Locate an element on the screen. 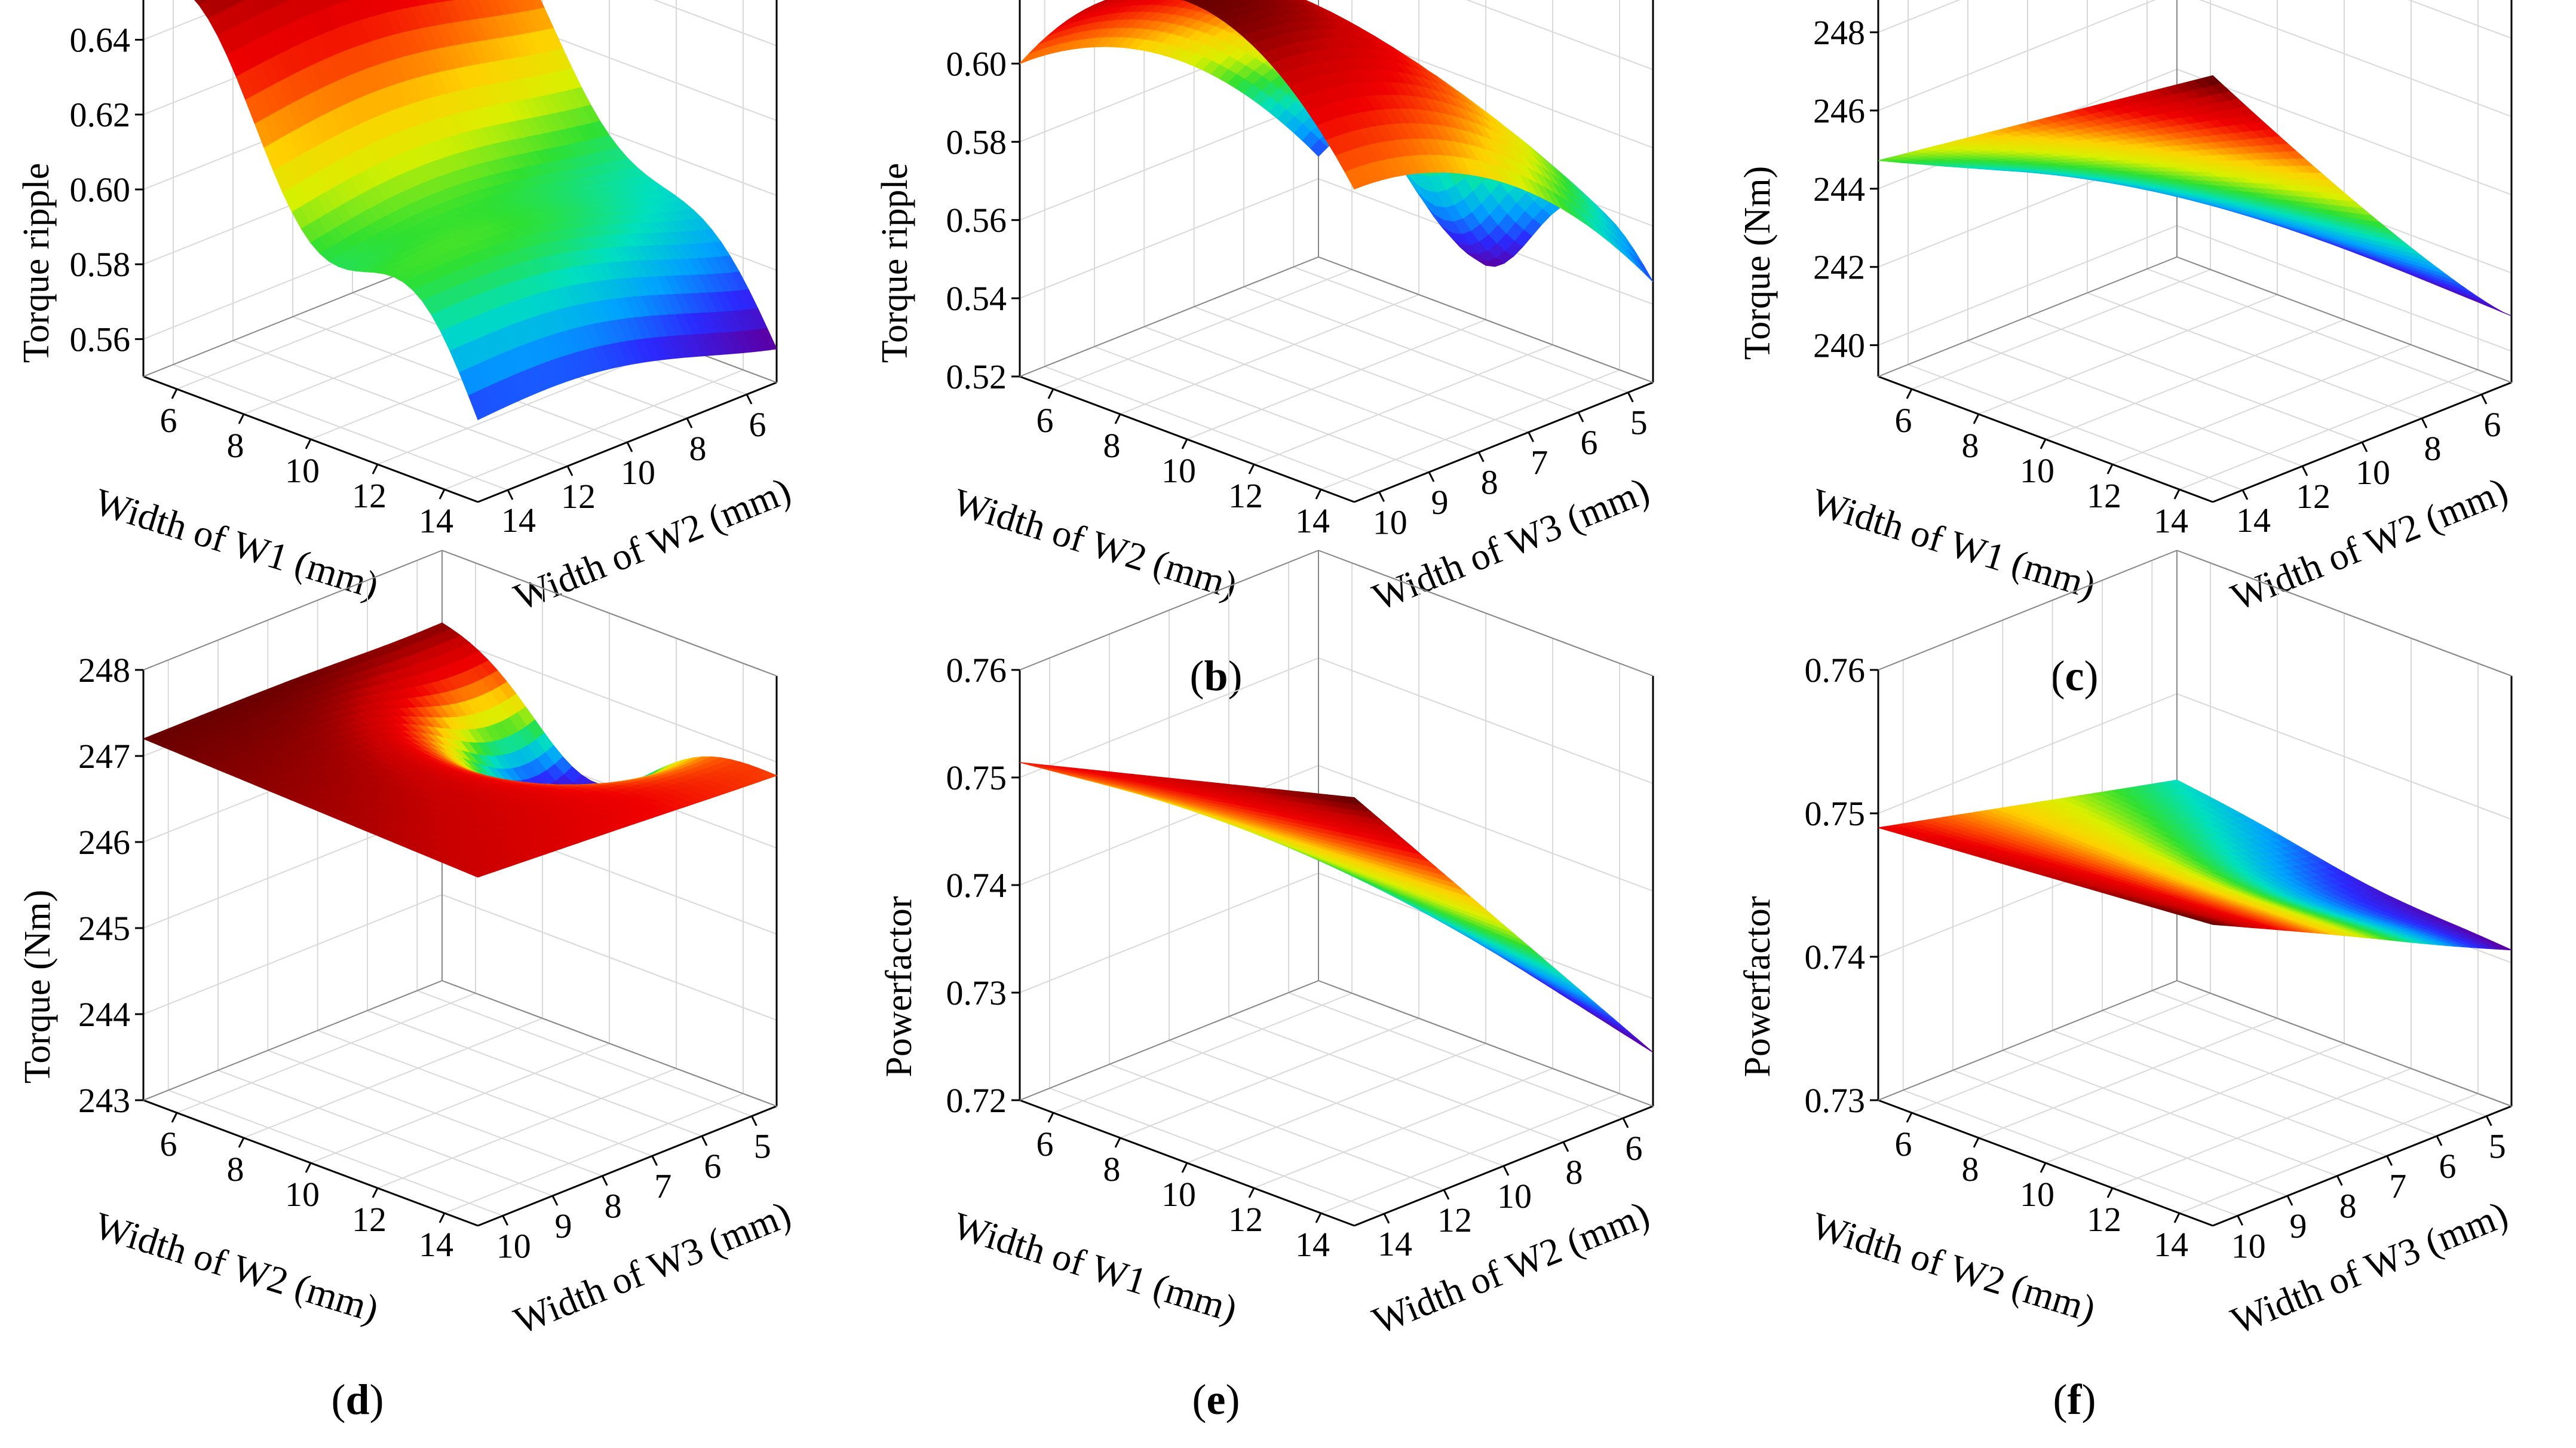  caption-c: (c) is located at coordinates (2074, 676).